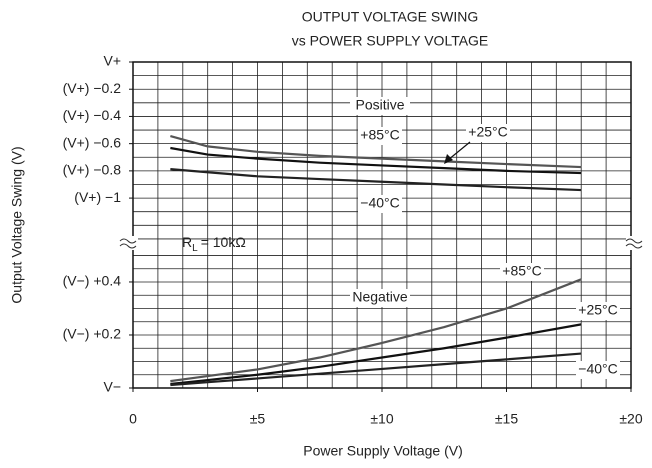 This screenshot has height=468, width=652. Describe the element at coordinates (258, 419) in the screenshot. I see `x-tick-label: ±5` at that location.